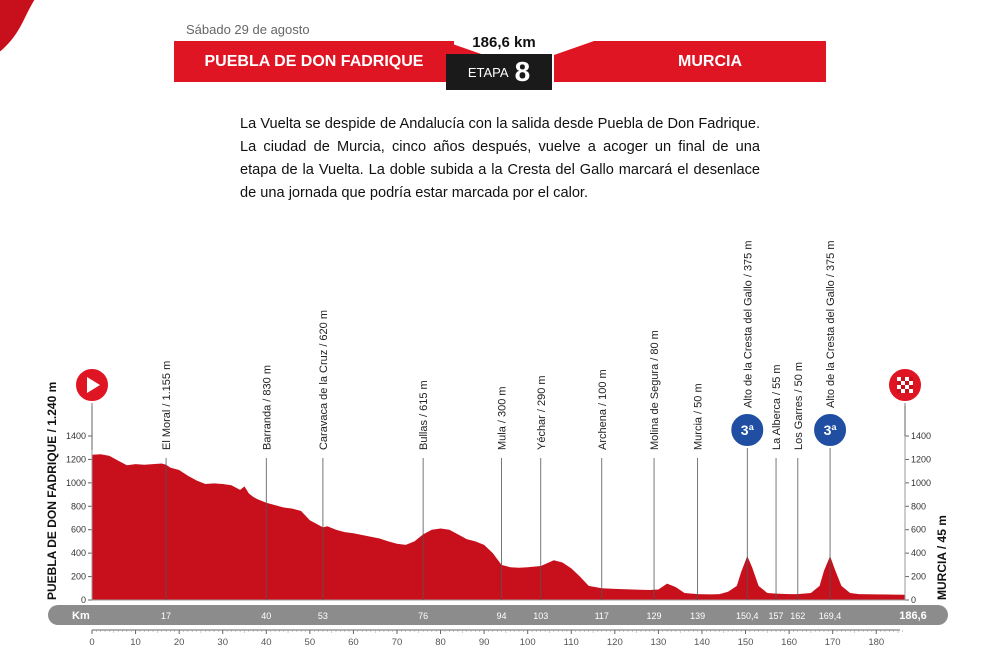  Describe the element at coordinates (574, 61) in the screenshot. I see `banner-wedge-right` at that location.